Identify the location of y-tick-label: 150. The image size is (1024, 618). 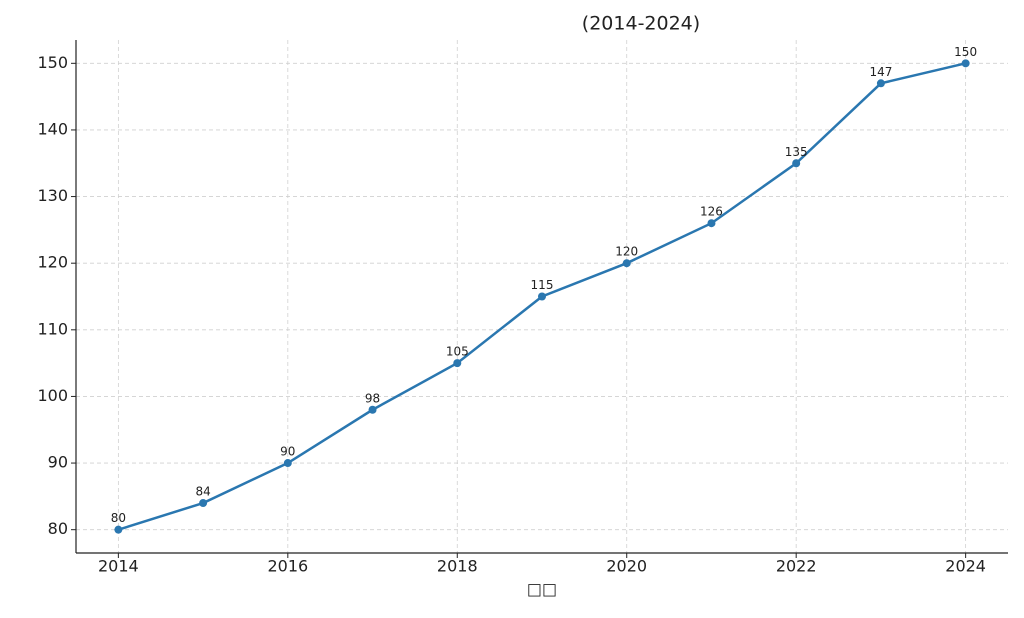
(52, 62).